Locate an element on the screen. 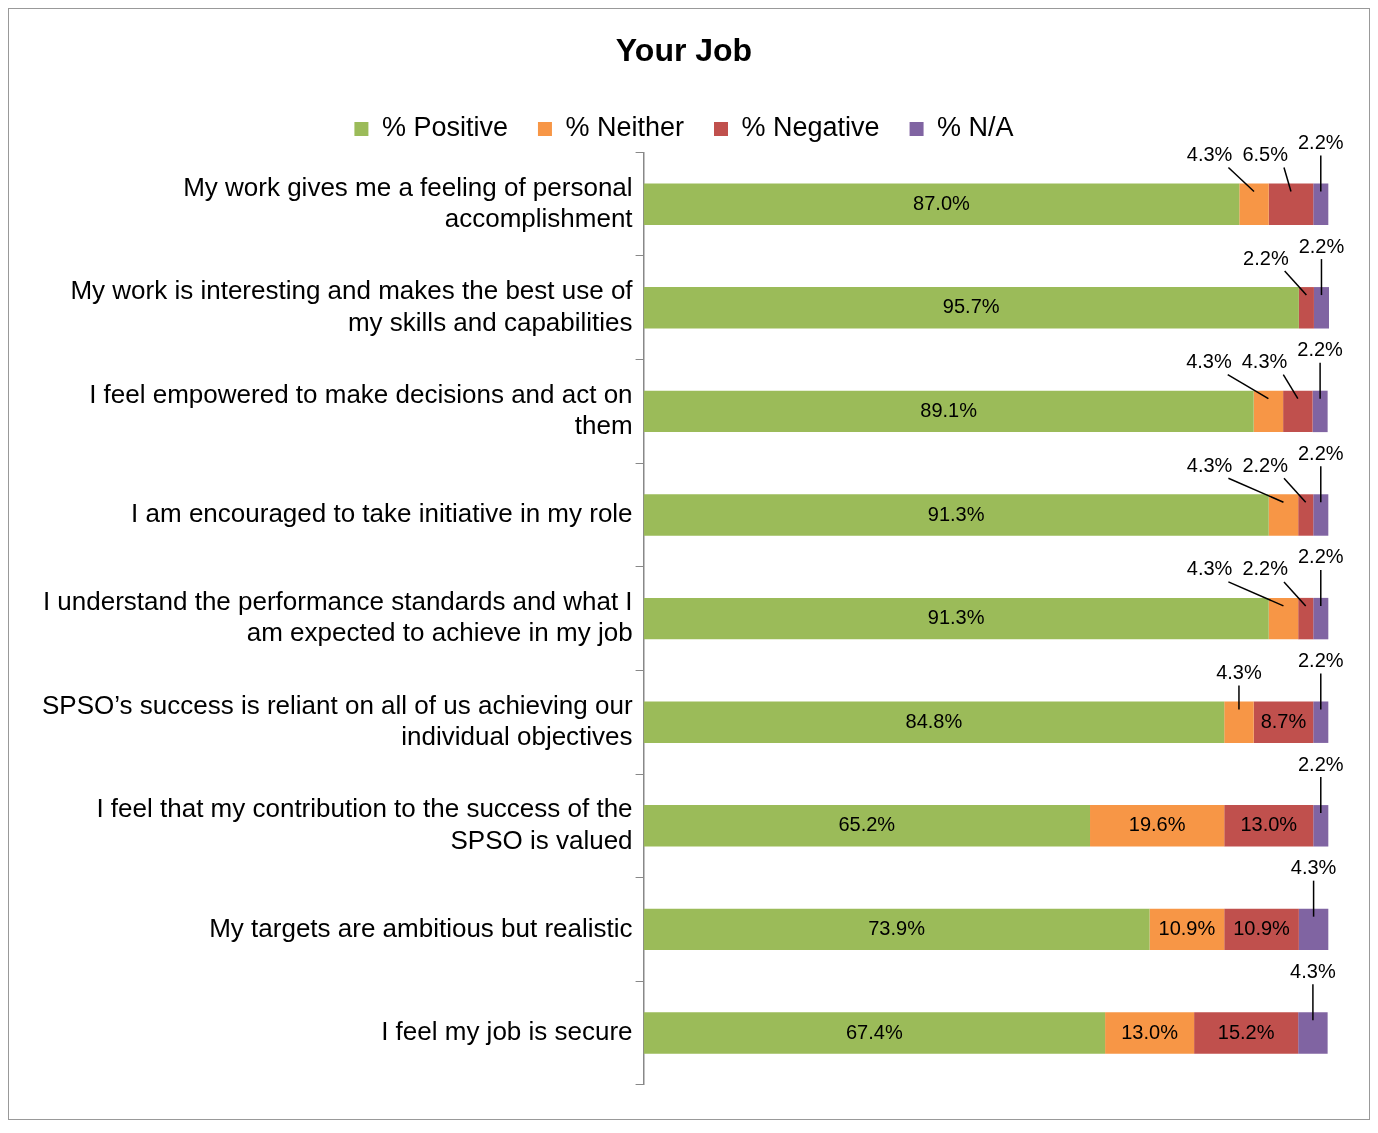 Image resolution: width=1378 pixels, height=1133 pixels. legend-label: % N/A is located at coordinates (975, 127).